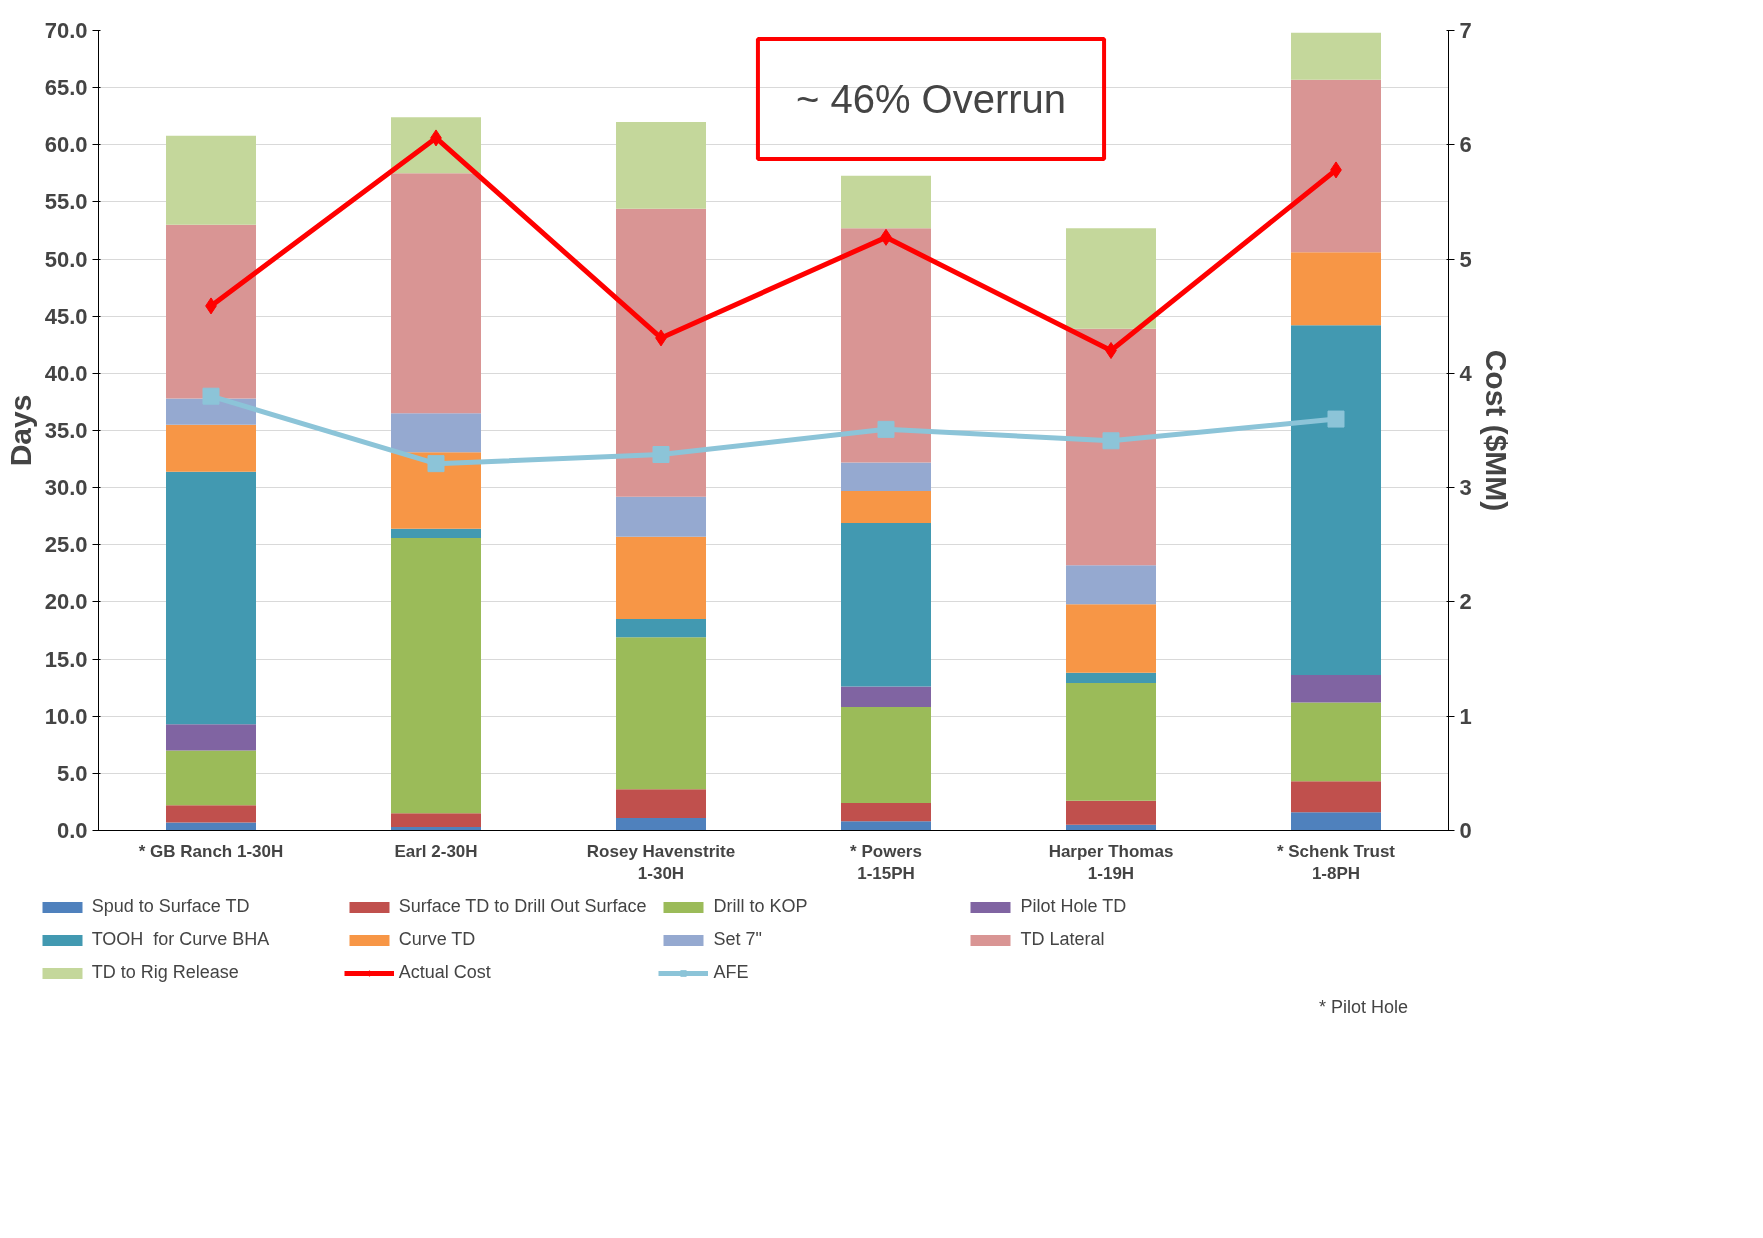 The width and height of the screenshot is (1763, 1238). I want to click on y2-tick-label: 0, so click(1465, 830).